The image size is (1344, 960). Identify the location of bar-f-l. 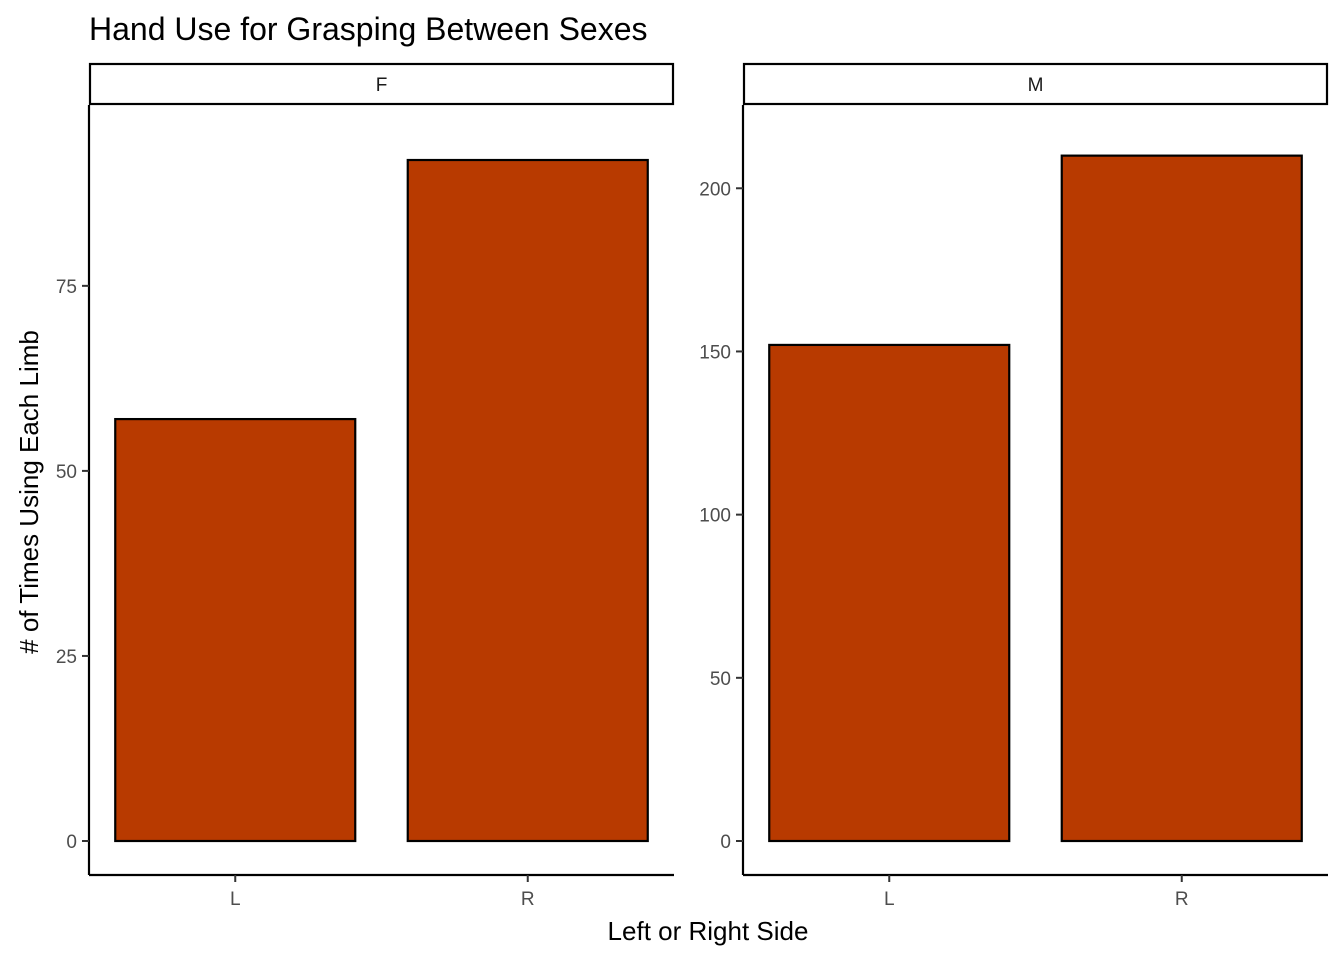
(235, 630).